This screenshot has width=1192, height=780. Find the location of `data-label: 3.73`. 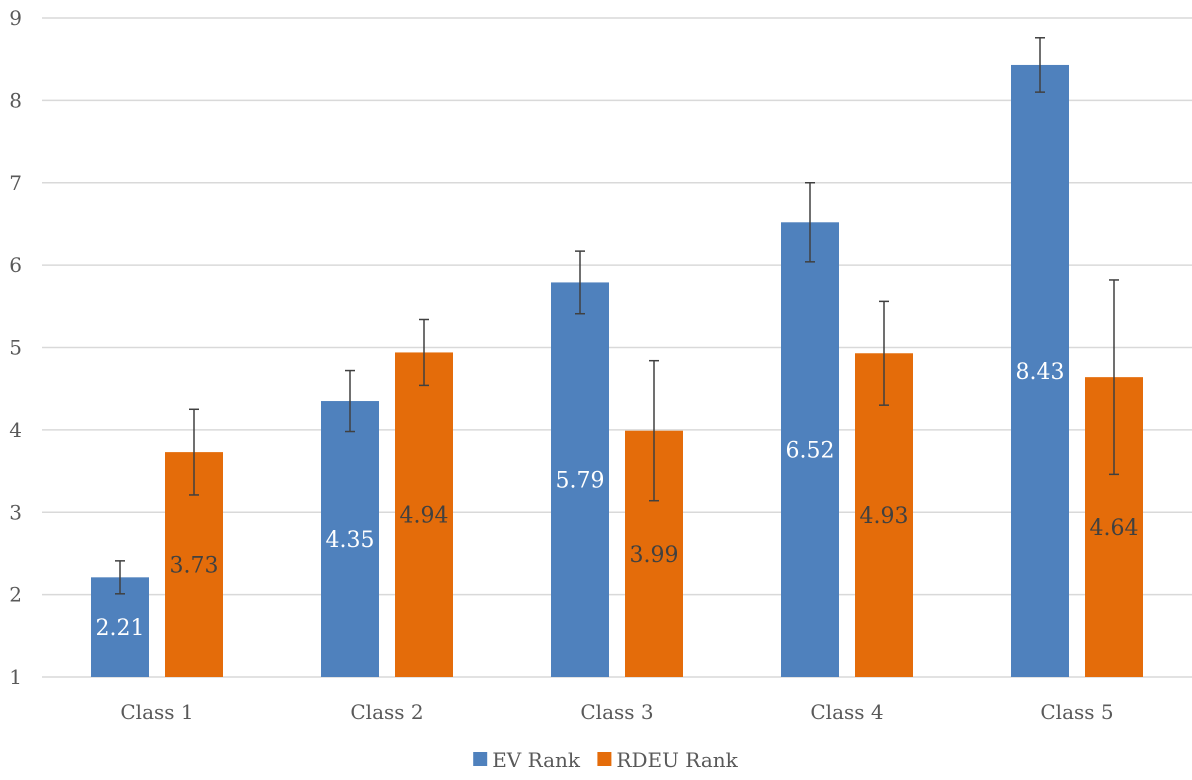

data-label: 3.73 is located at coordinates (194, 566).